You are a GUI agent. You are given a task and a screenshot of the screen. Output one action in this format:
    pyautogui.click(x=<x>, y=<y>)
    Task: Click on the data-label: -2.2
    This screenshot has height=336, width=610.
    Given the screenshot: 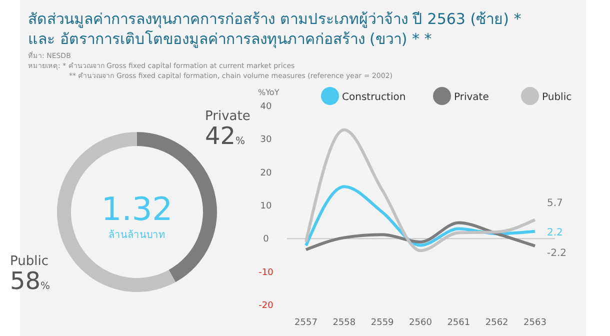 What is the action you would take?
    pyautogui.click(x=557, y=253)
    